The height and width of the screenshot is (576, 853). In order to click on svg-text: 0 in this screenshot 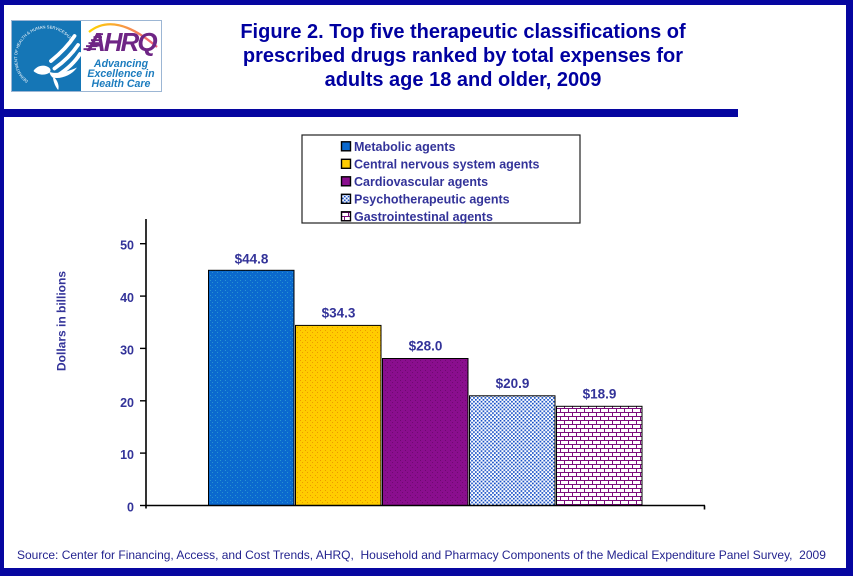, I will do `click(130, 508)`.